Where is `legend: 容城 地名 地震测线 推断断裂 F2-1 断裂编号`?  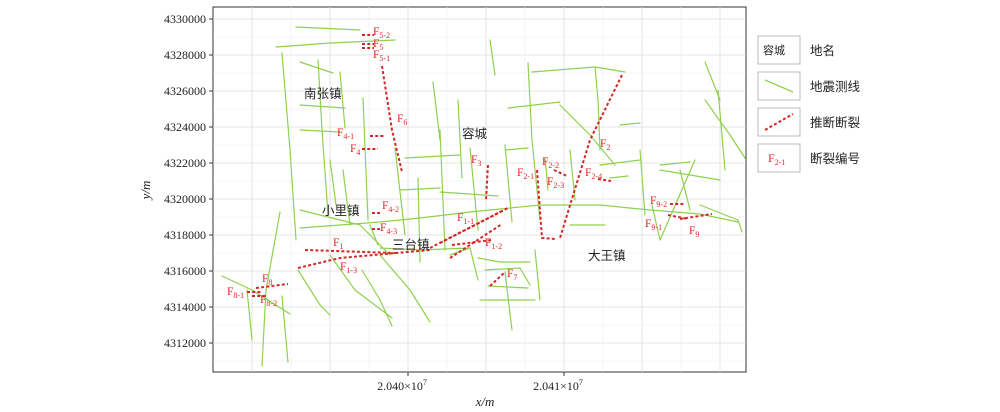
legend: 容城 地名 地震测线 推断断裂 F2-1 断裂编号 is located at coordinates (809, 104).